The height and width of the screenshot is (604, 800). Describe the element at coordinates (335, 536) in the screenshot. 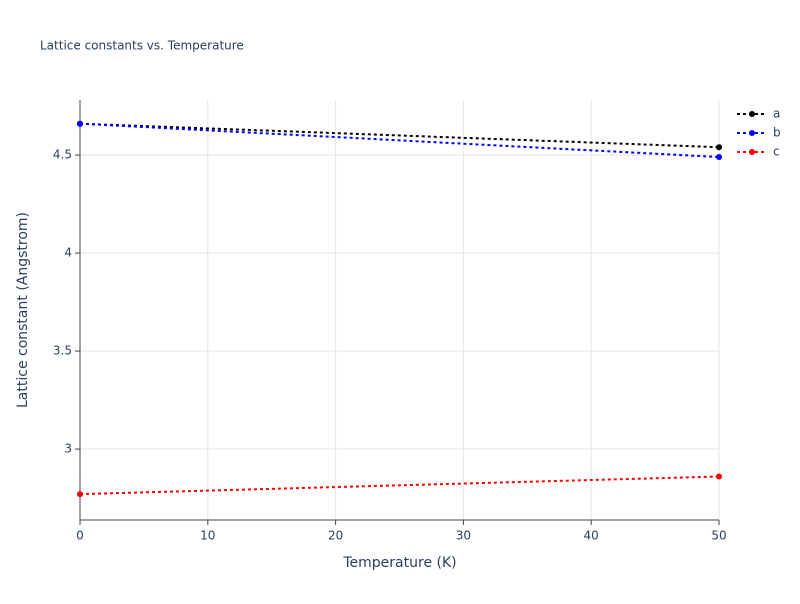

I see `x-tick-label: 20` at that location.